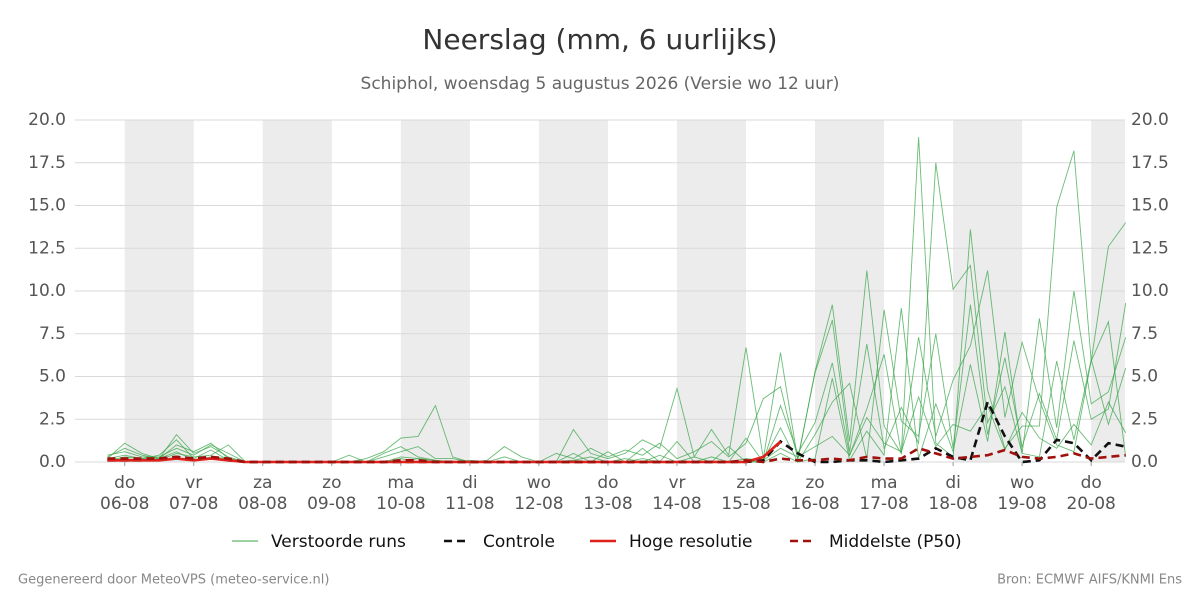  What do you see at coordinates (124, 493) in the screenshot?
I see `x-tick-label: do 06-08` at bounding box center [124, 493].